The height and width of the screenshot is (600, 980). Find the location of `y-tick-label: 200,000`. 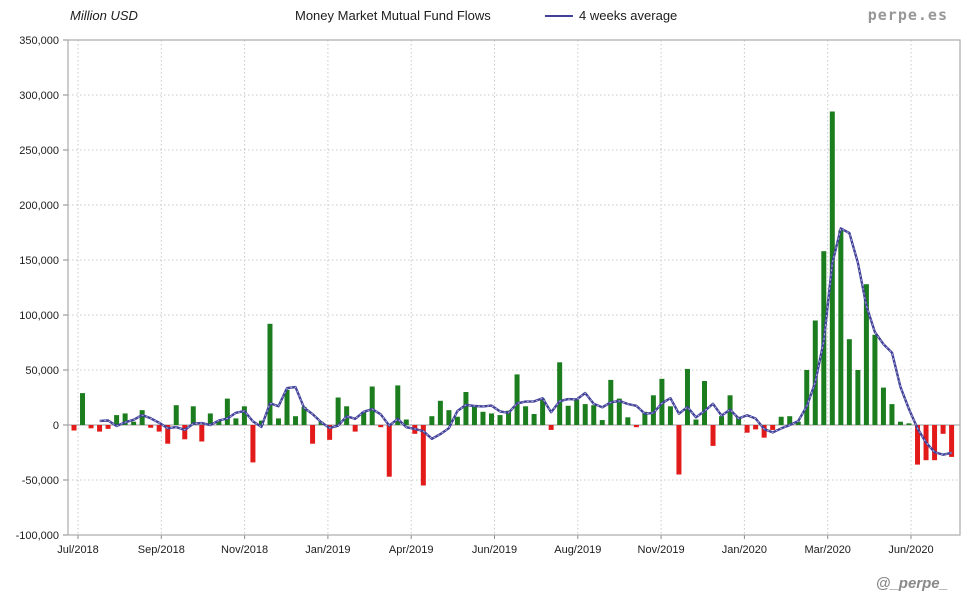

y-tick-label: 200,000 is located at coordinates (39, 206).